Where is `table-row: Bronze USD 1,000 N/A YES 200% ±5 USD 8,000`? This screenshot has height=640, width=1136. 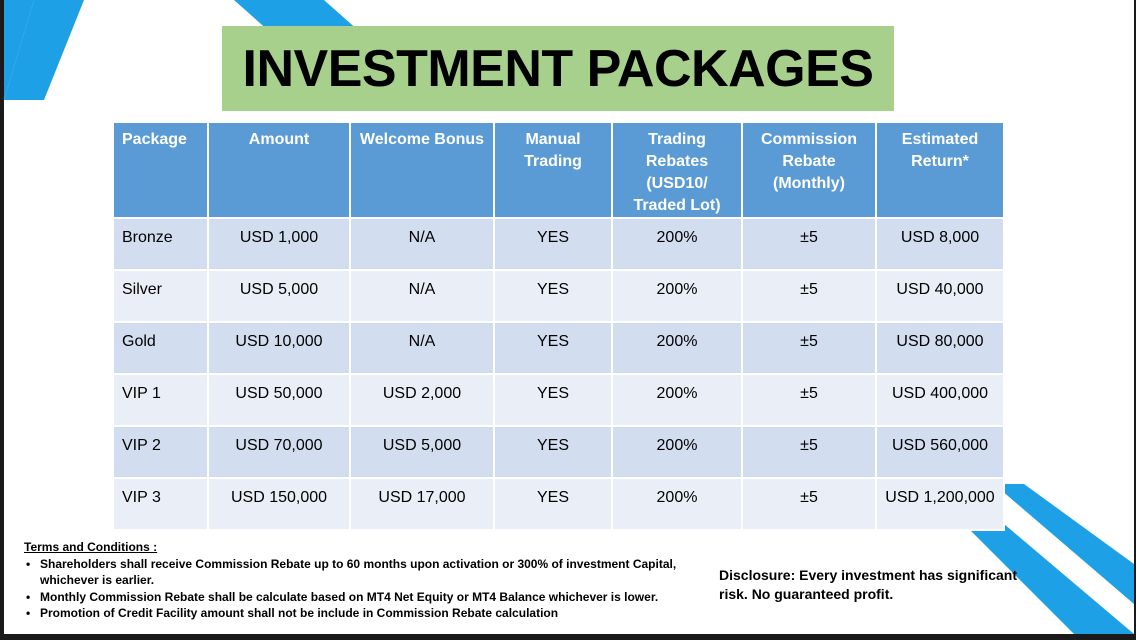
table-row: Bronze USD 1,000 N/A YES 200% ±5 USD 8,000 is located at coordinates (558, 244).